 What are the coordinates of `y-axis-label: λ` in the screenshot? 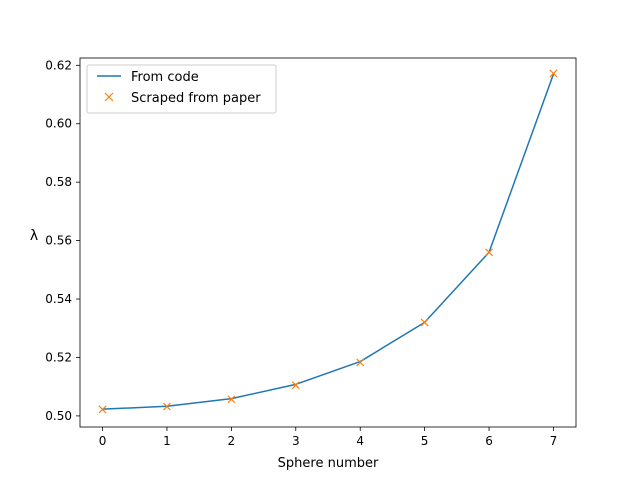 It's located at (34, 236).